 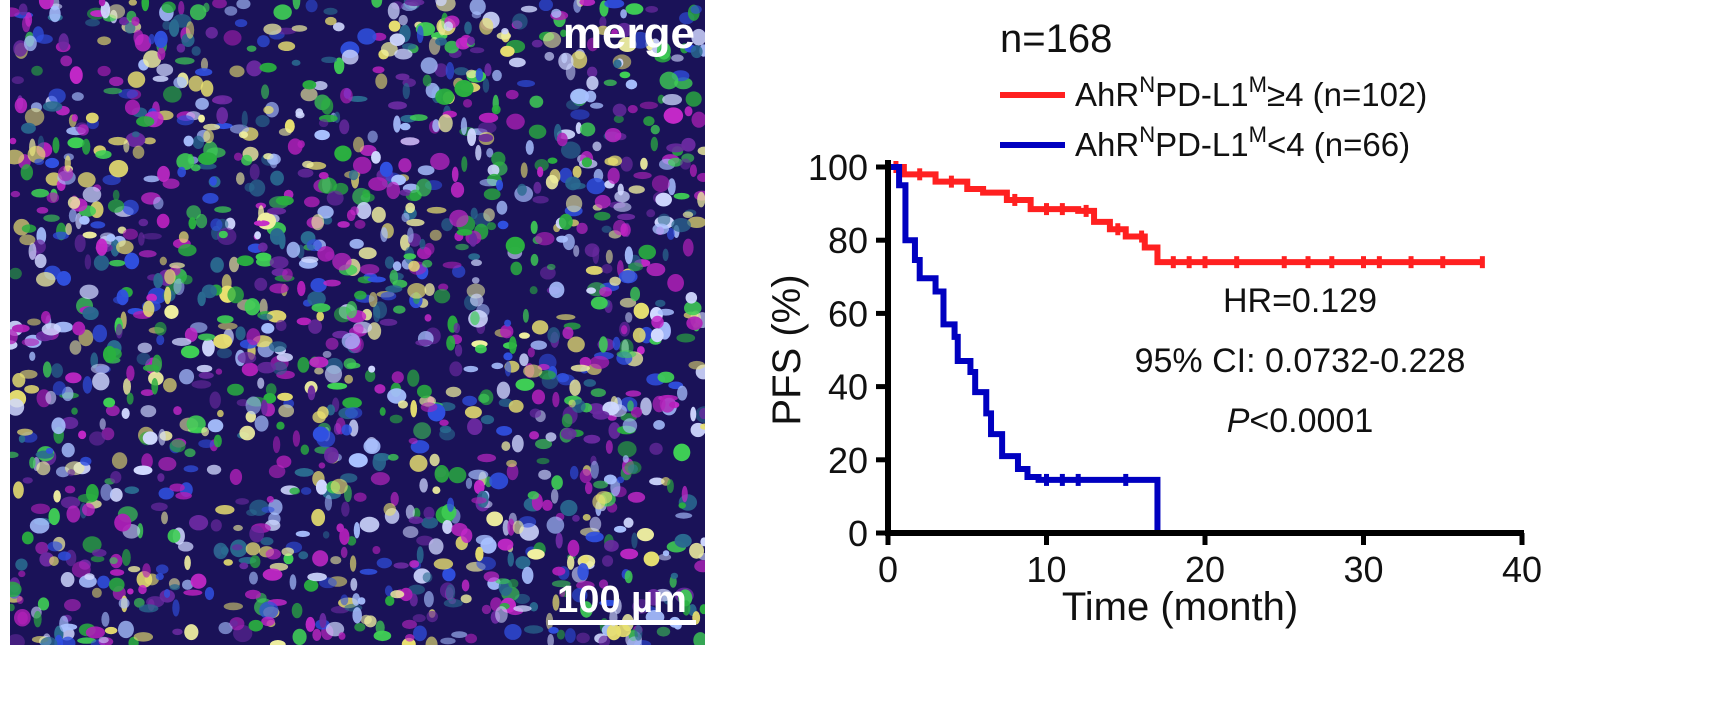 I want to click on ci-annotation: 95% CI: 0.0732-0.228, so click(x=1300, y=361).